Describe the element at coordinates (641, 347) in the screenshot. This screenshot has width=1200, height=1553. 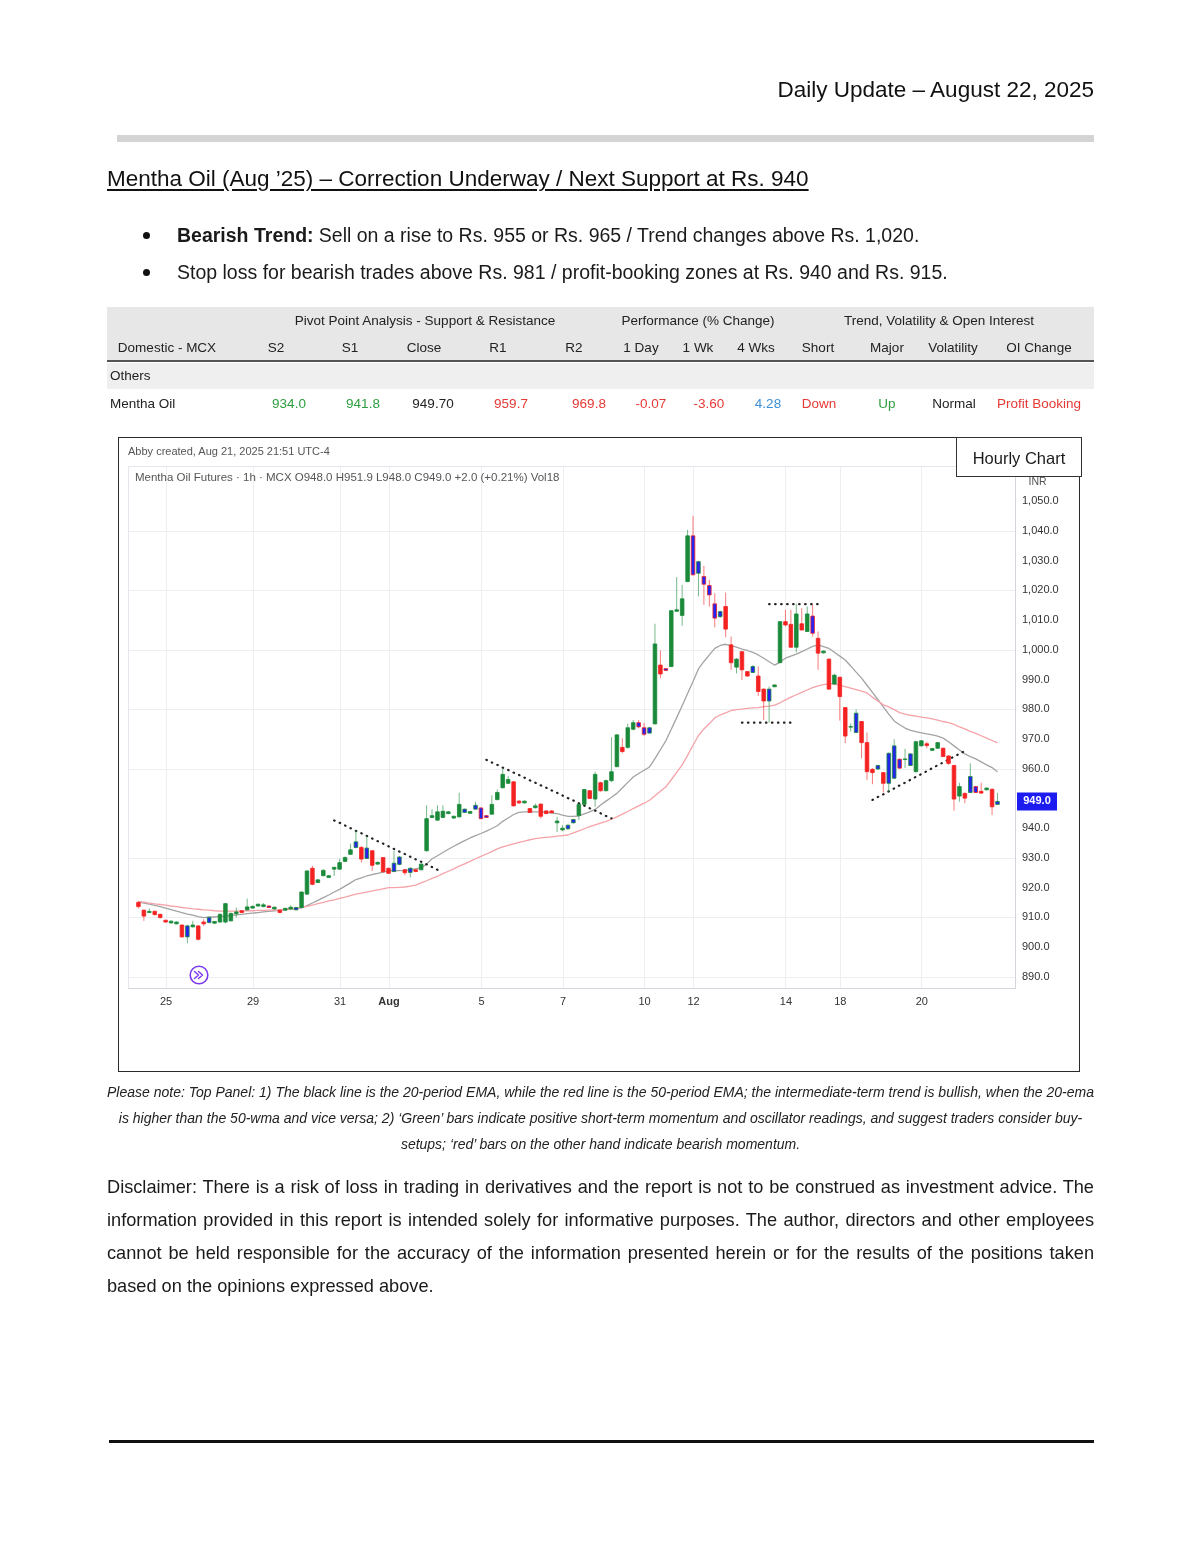
I see `text: 1 Day` at that location.